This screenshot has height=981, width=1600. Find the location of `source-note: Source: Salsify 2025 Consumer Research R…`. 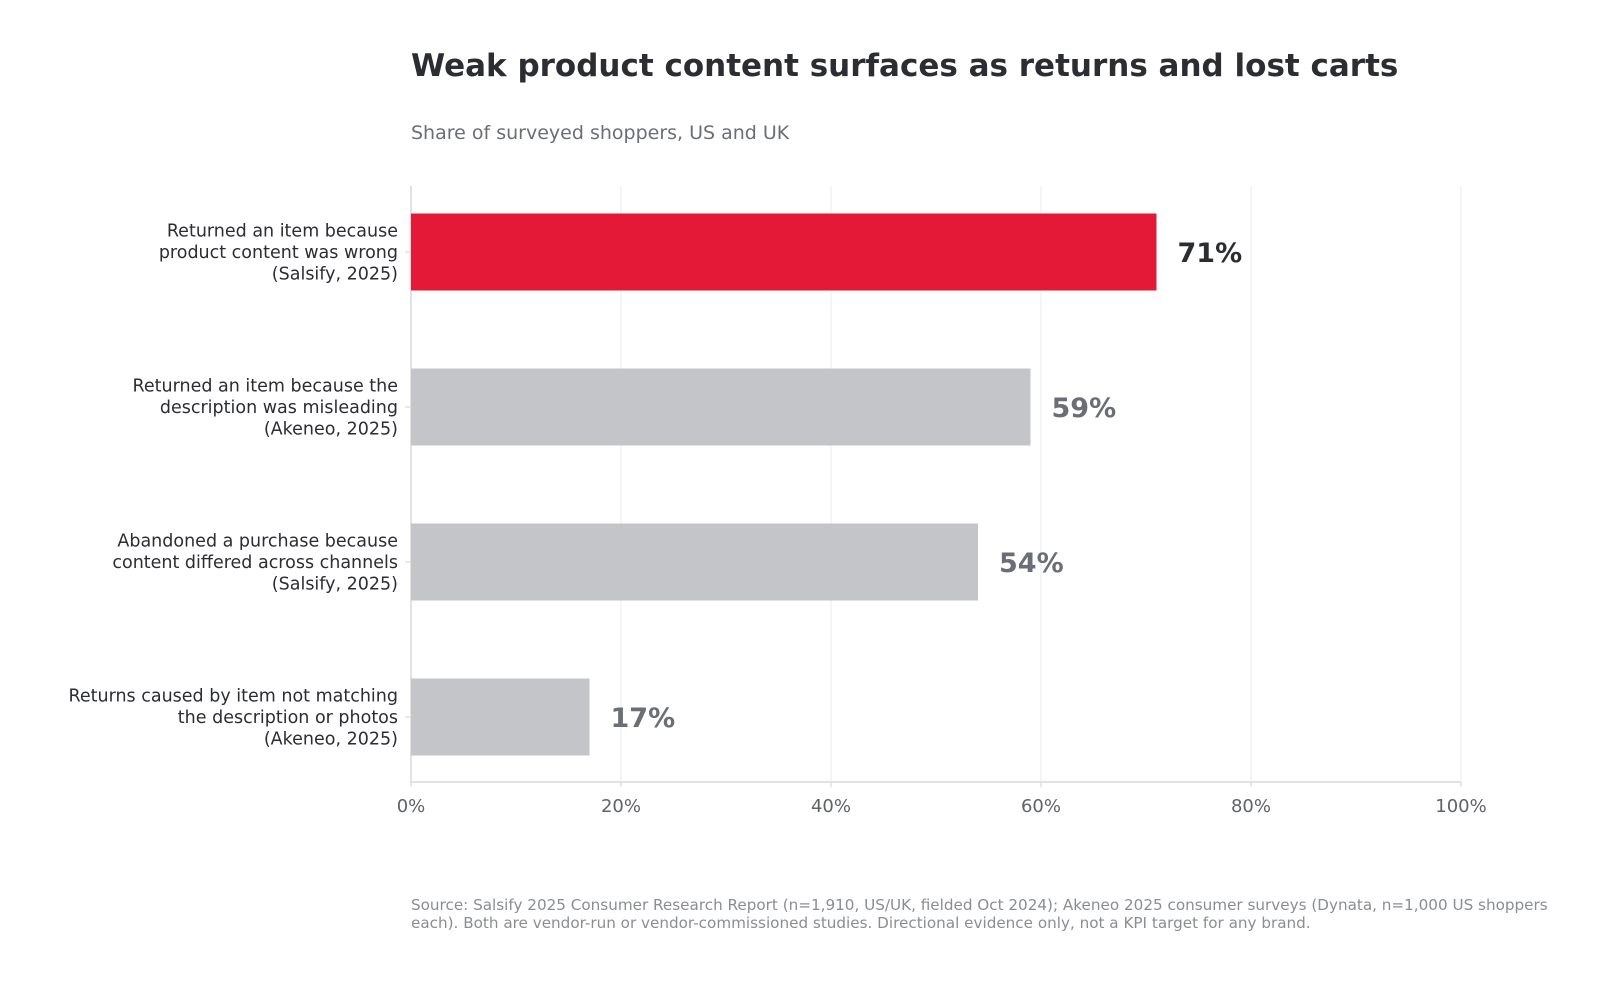

source-note: Source: Salsify 2025 Consumer Research R… is located at coordinates (979, 914).